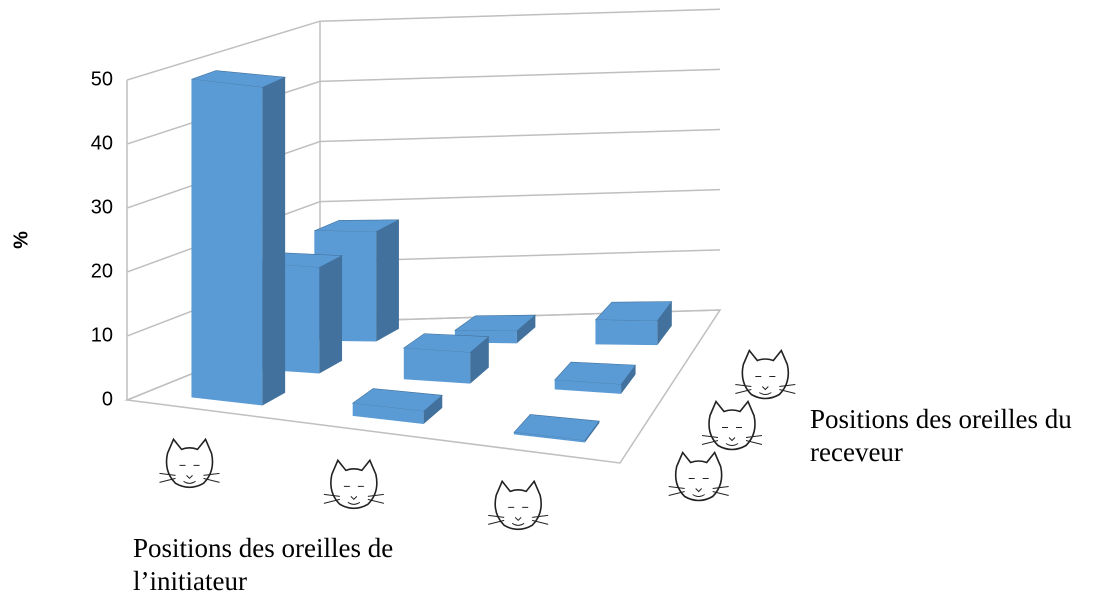  What do you see at coordinates (107, 399) in the screenshot?
I see `y-tick-label: 0` at bounding box center [107, 399].